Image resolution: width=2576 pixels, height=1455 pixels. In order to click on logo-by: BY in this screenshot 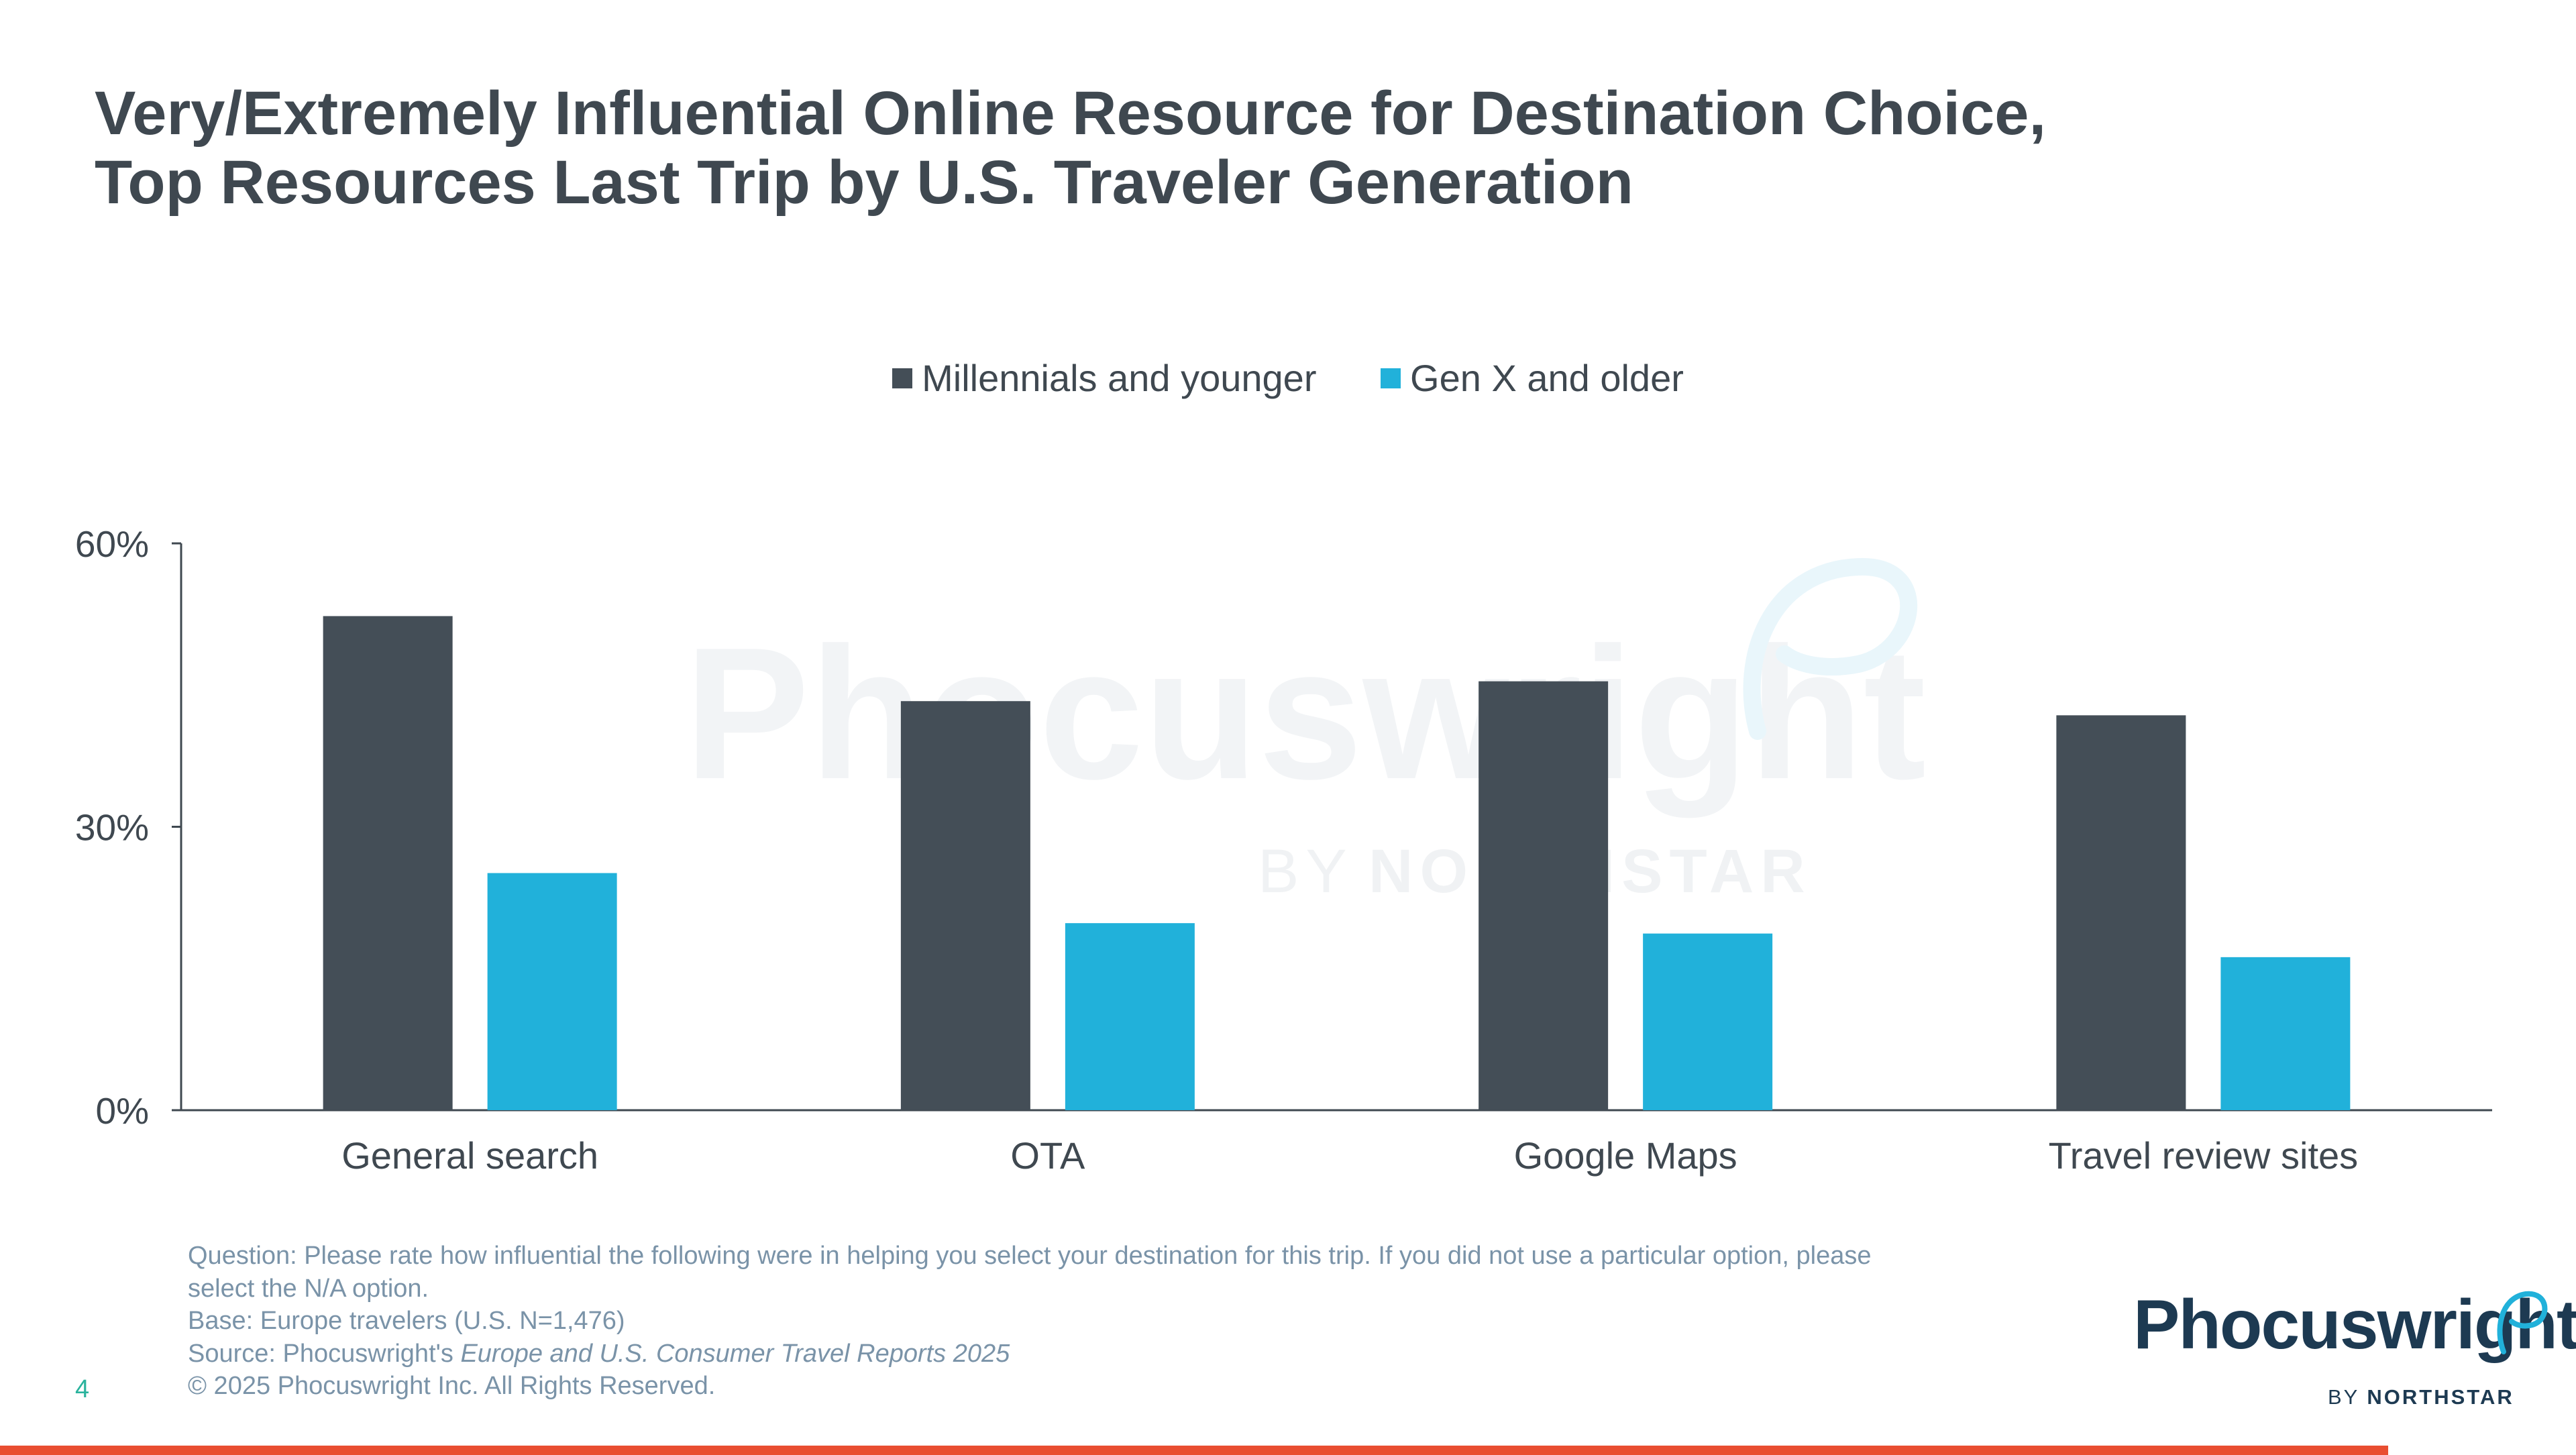, I will do `click(2343, 1397)`.